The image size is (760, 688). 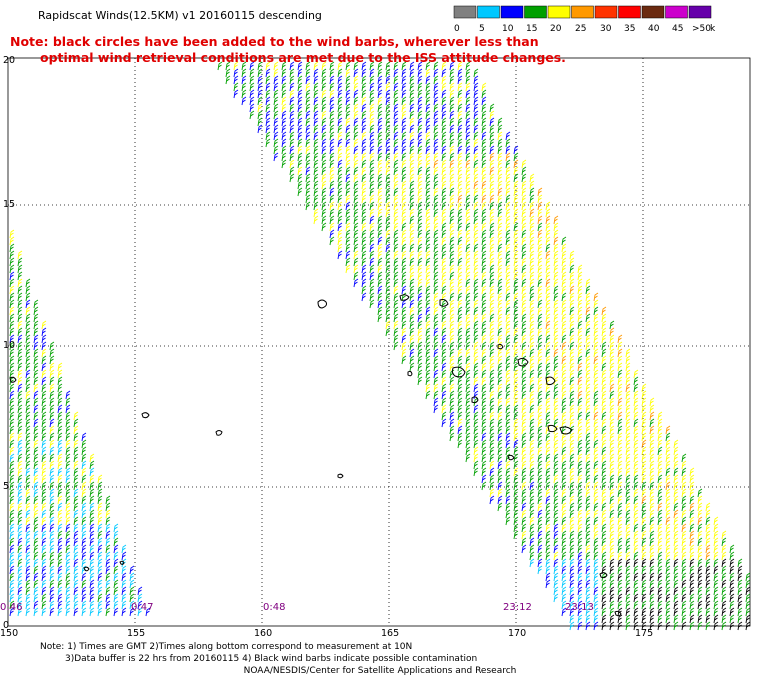 What do you see at coordinates (508, 29) in the screenshot?
I see `cb-label-10: 10` at bounding box center [508, 29].